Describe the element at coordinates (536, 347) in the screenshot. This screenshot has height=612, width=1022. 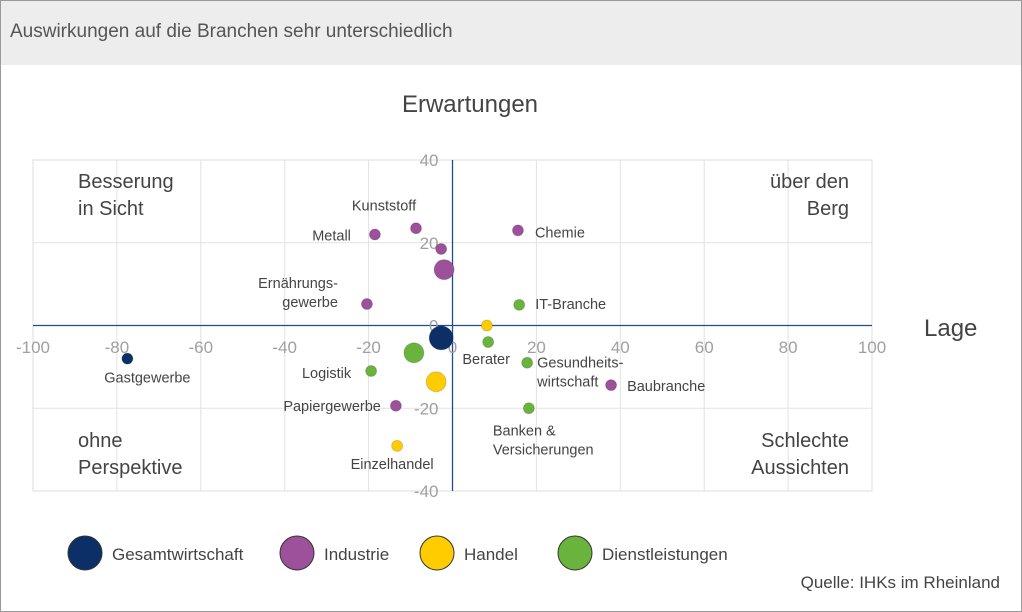
I see `x-tick-label: 20` at that location.